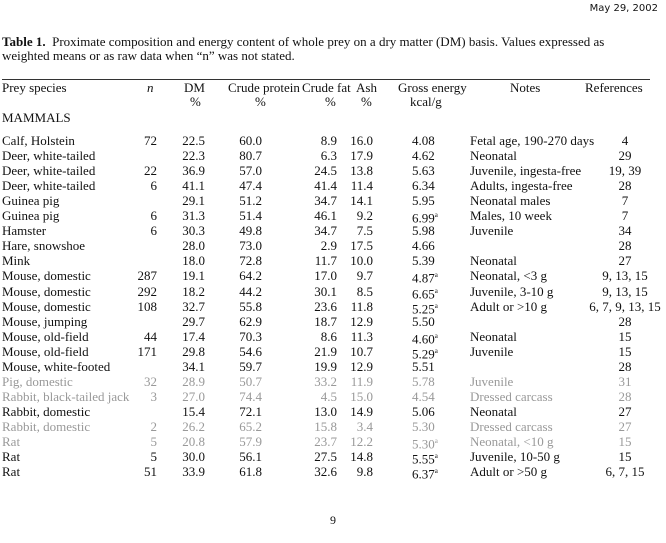  I want to click on cell-refs: 19, 39, so click(620, 170).